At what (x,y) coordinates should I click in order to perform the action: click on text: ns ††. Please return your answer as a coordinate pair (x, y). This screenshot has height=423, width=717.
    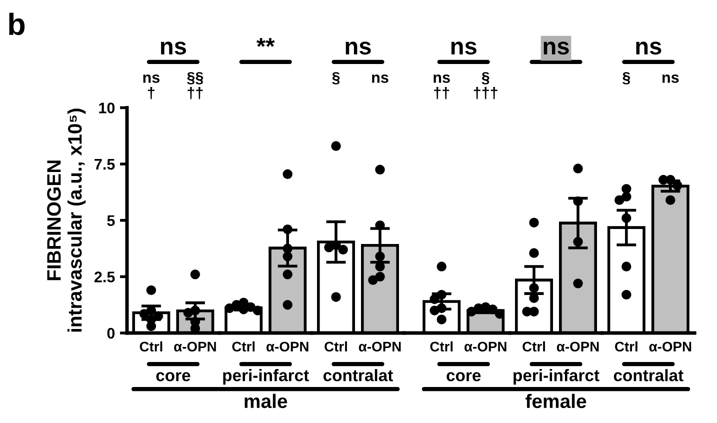
    Looking at the image, I should click on (442, 87).